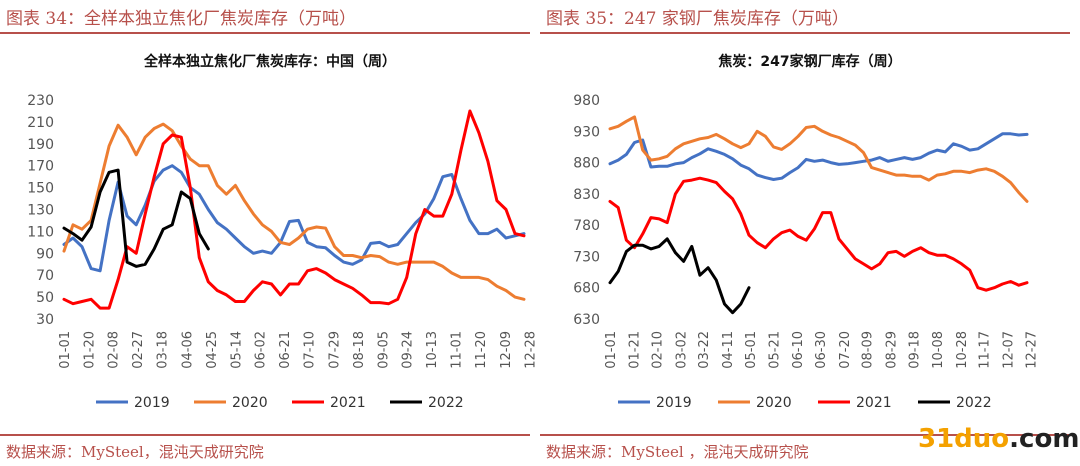  What do you see at coordinates (162, 350) in the screenshot?
I see `x-tick-label: 03-18` at bounding box center [162, 350].